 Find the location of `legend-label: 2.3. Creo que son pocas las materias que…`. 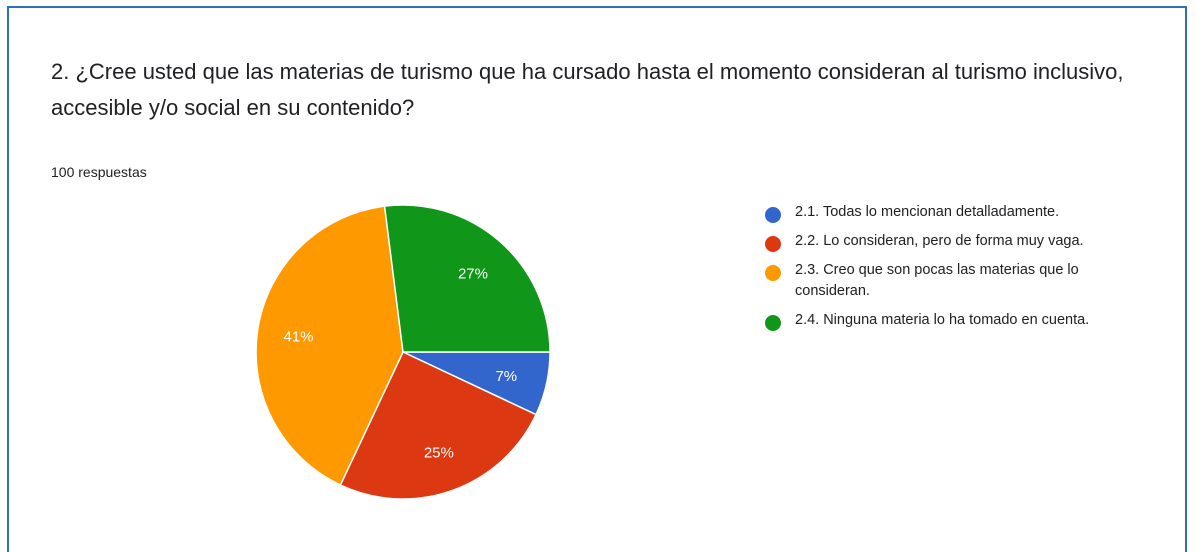

legend-label: 2.3. Creo que son pocas las materias que… is located at coordinates (937, 280).